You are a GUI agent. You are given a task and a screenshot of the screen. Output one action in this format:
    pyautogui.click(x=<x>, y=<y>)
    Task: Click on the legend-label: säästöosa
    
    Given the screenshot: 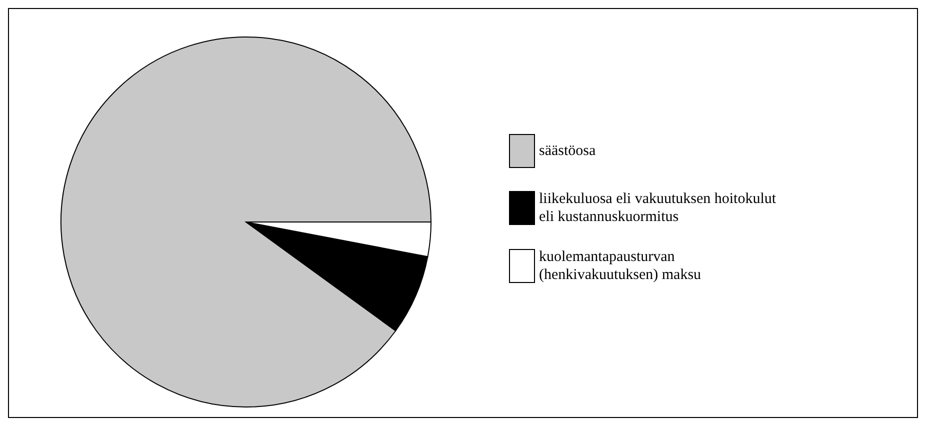 What is the action you would take?
    pyautogui.click(x=567, y=151)
    